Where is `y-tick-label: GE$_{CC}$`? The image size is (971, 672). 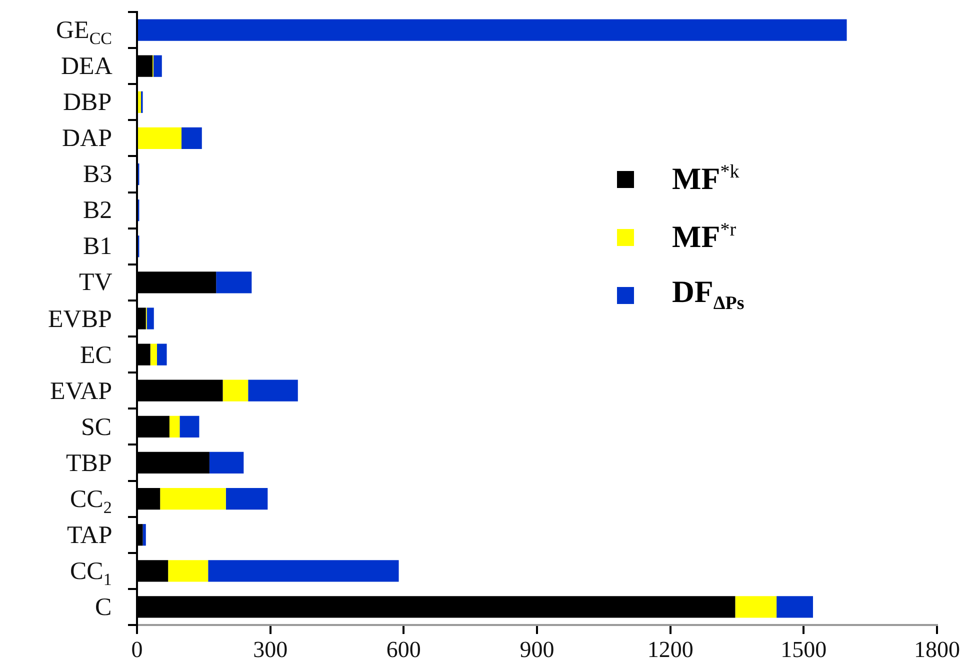 y-tick-label: GE$_{CC}$ is located at coordinates (84, 32).